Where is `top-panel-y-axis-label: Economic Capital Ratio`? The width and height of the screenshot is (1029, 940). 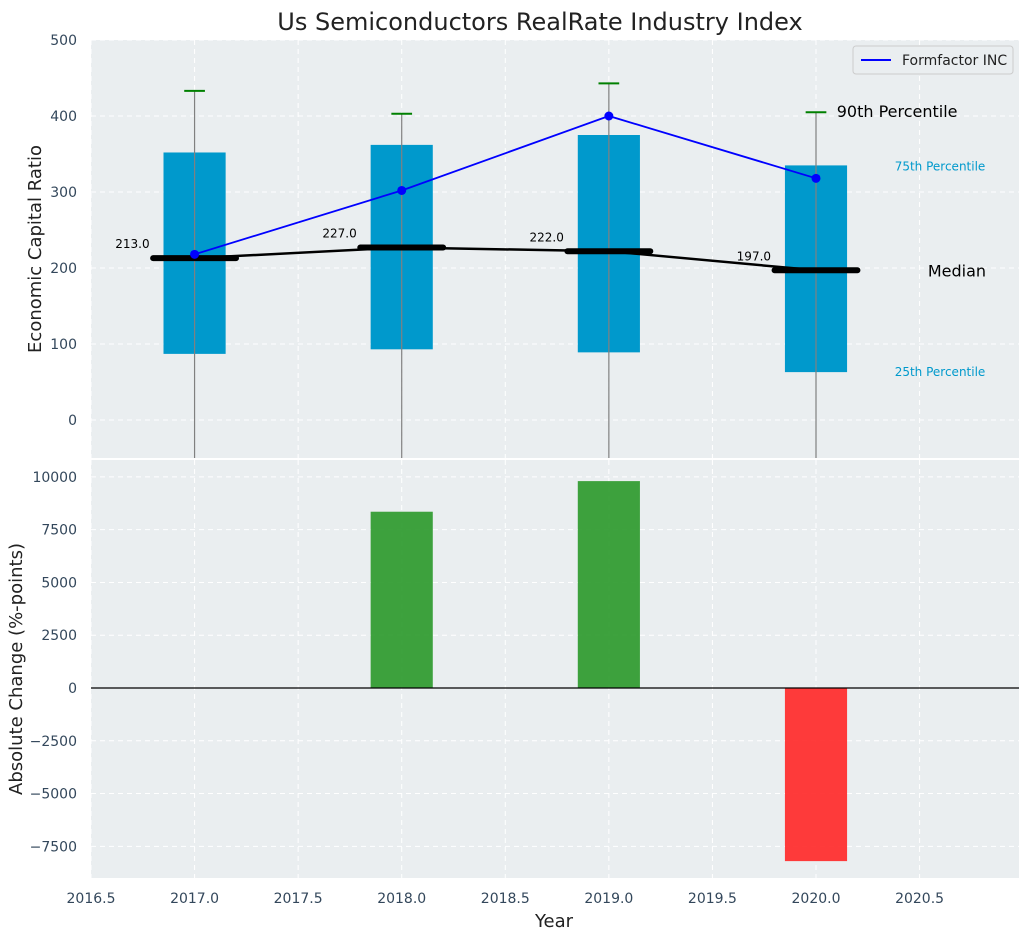
top-panel-y-axis-label: Economic Capital Ratio is located at coordinates (35, 249).